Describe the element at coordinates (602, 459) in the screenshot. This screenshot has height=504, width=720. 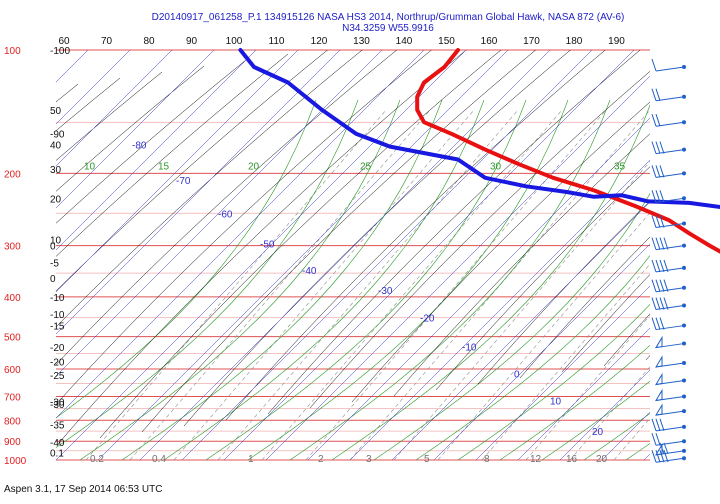
I see `mixing-ratio-label: 20` at that location.